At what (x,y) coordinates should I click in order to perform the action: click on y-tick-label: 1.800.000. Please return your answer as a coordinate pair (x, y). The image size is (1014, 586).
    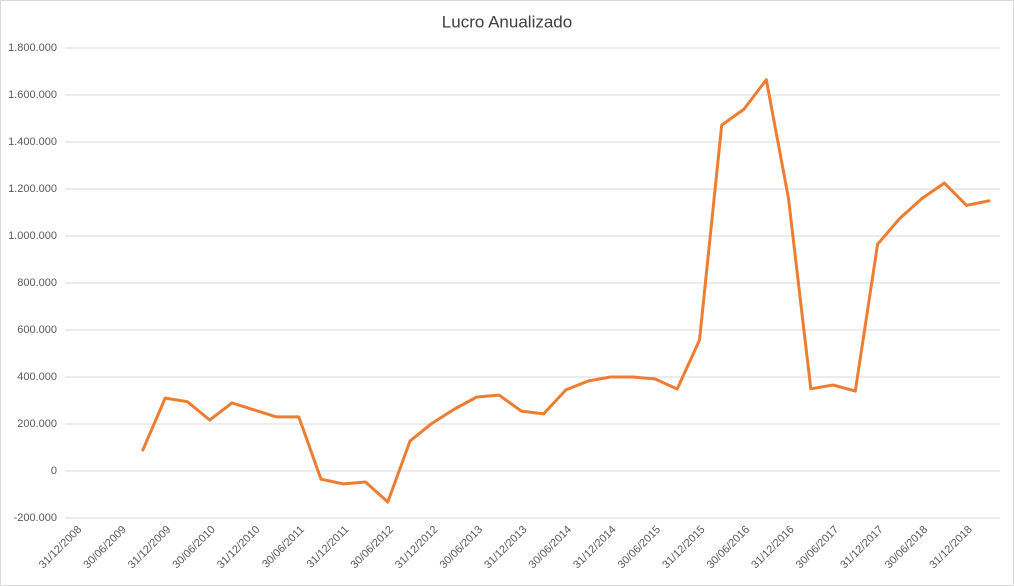
    Looking at the image, I should click on (32, 48).